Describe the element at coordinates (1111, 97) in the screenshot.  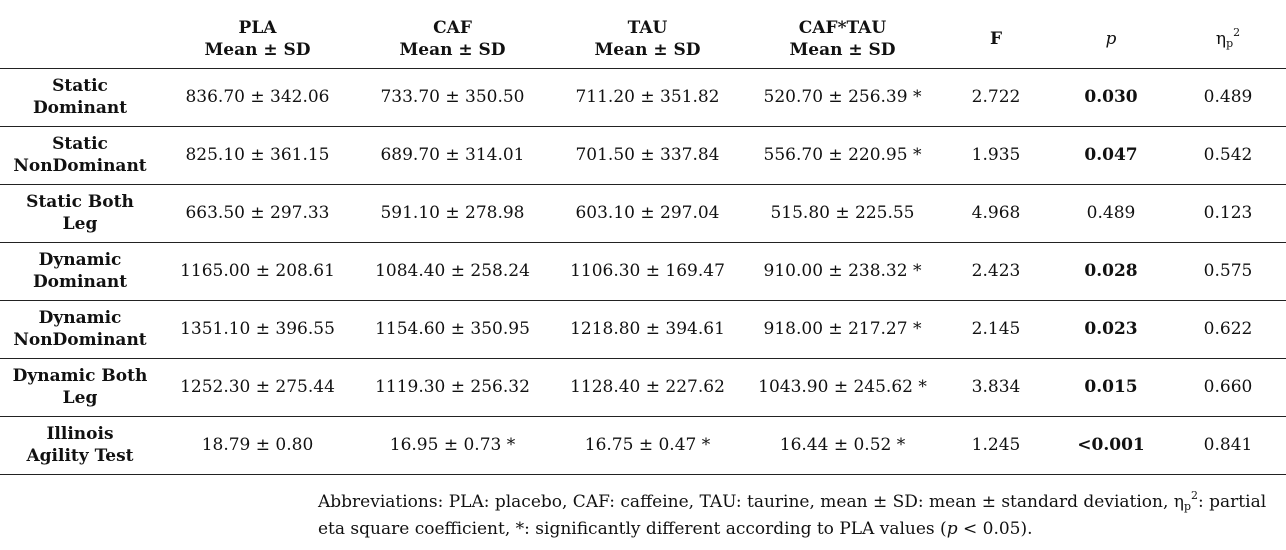
I see `cell-p: 0.030` at that location.